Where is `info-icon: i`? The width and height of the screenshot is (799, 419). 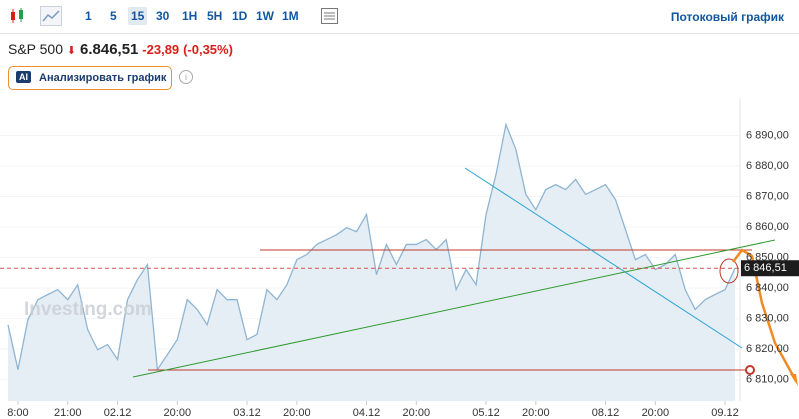
info-icon: i is located at coordinates (186, 77).